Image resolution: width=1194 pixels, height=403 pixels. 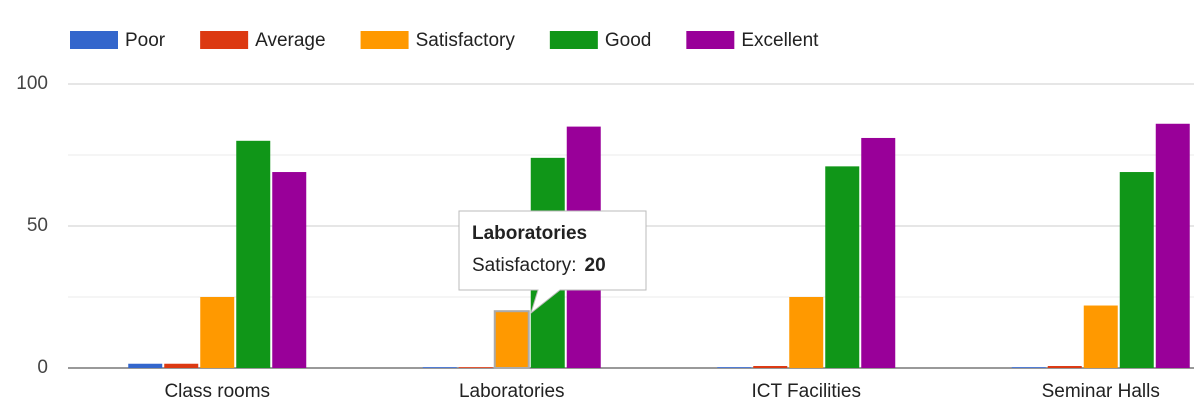 I want to click on x-tick-label: Class rooms, so click(x=217, y=391).